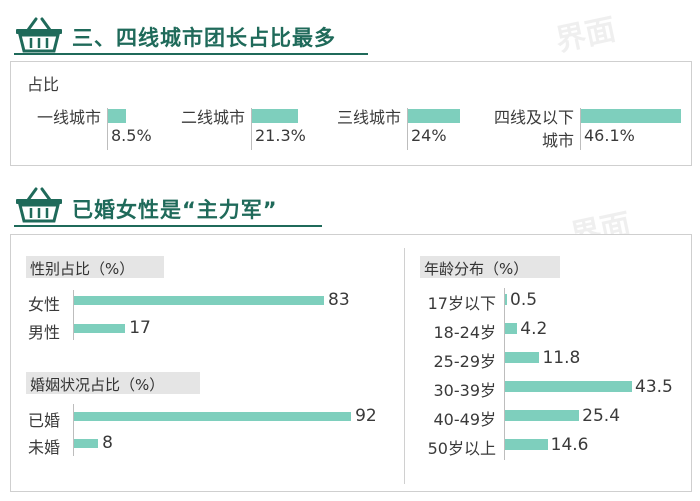 This screenshot has height=501, width=700. What do you see at coordinates (585, 35) in the screenshot?
I see `watermark: 界面` at bounding box center [585, 35].